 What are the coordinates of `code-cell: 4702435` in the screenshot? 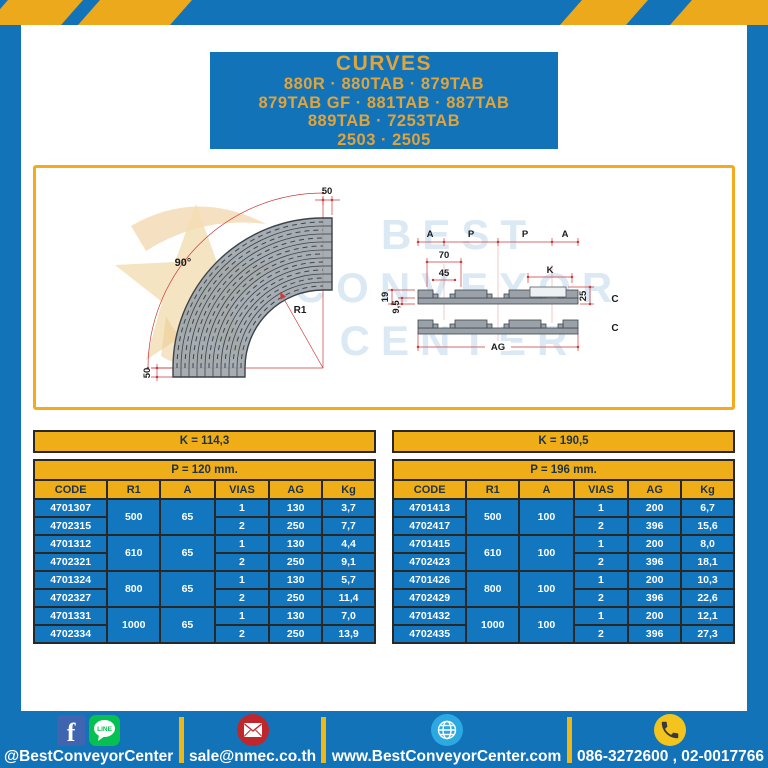 It's located at (429, 634).